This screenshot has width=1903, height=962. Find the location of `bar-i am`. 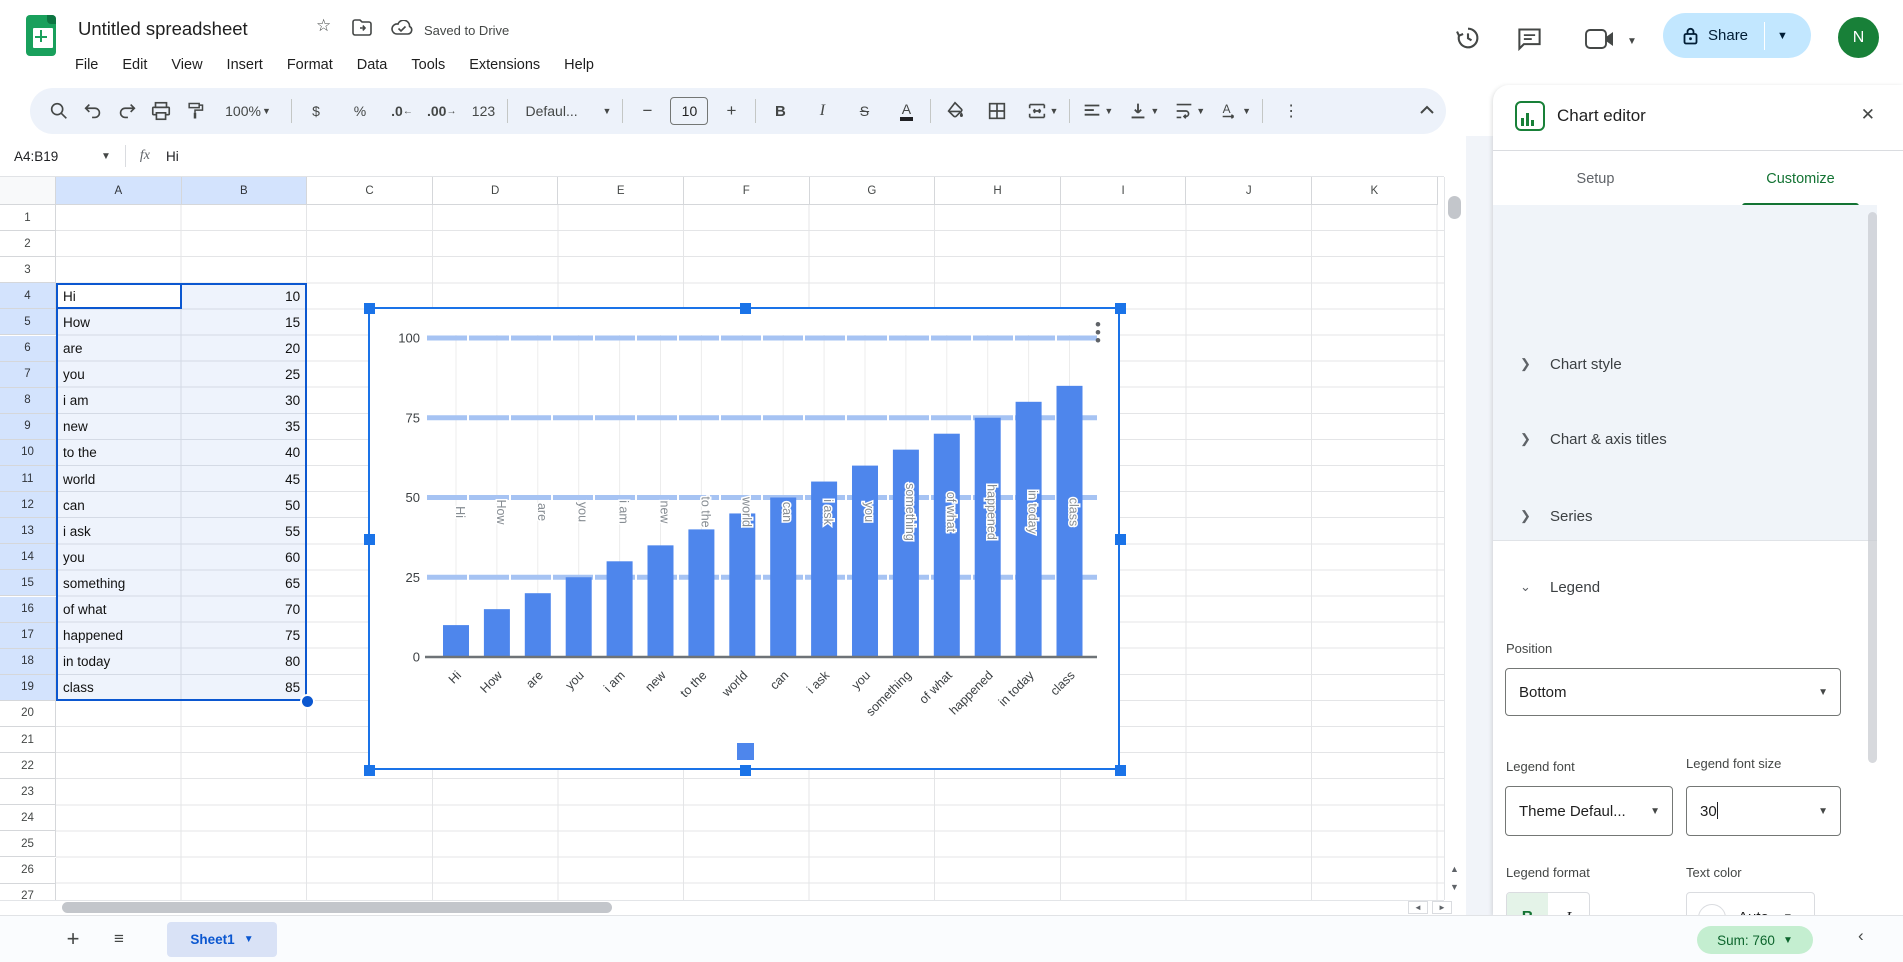

bar-i am is located at coordinates (619, 609).